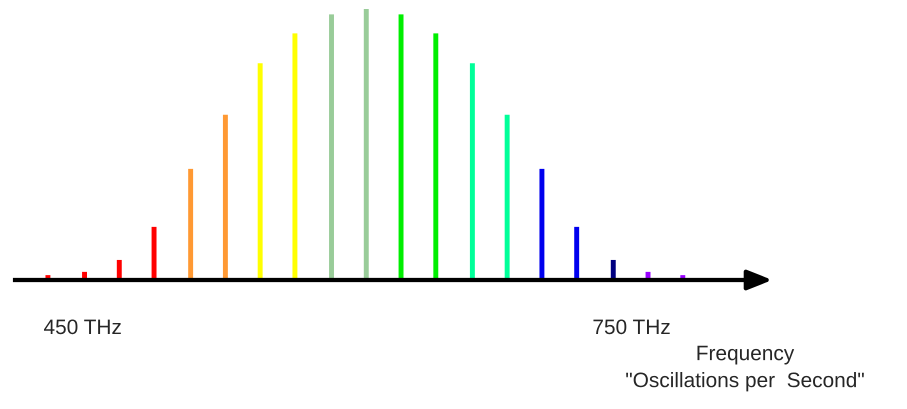  I want to click on x-tick-label: 750 THz, so click(631, 326).